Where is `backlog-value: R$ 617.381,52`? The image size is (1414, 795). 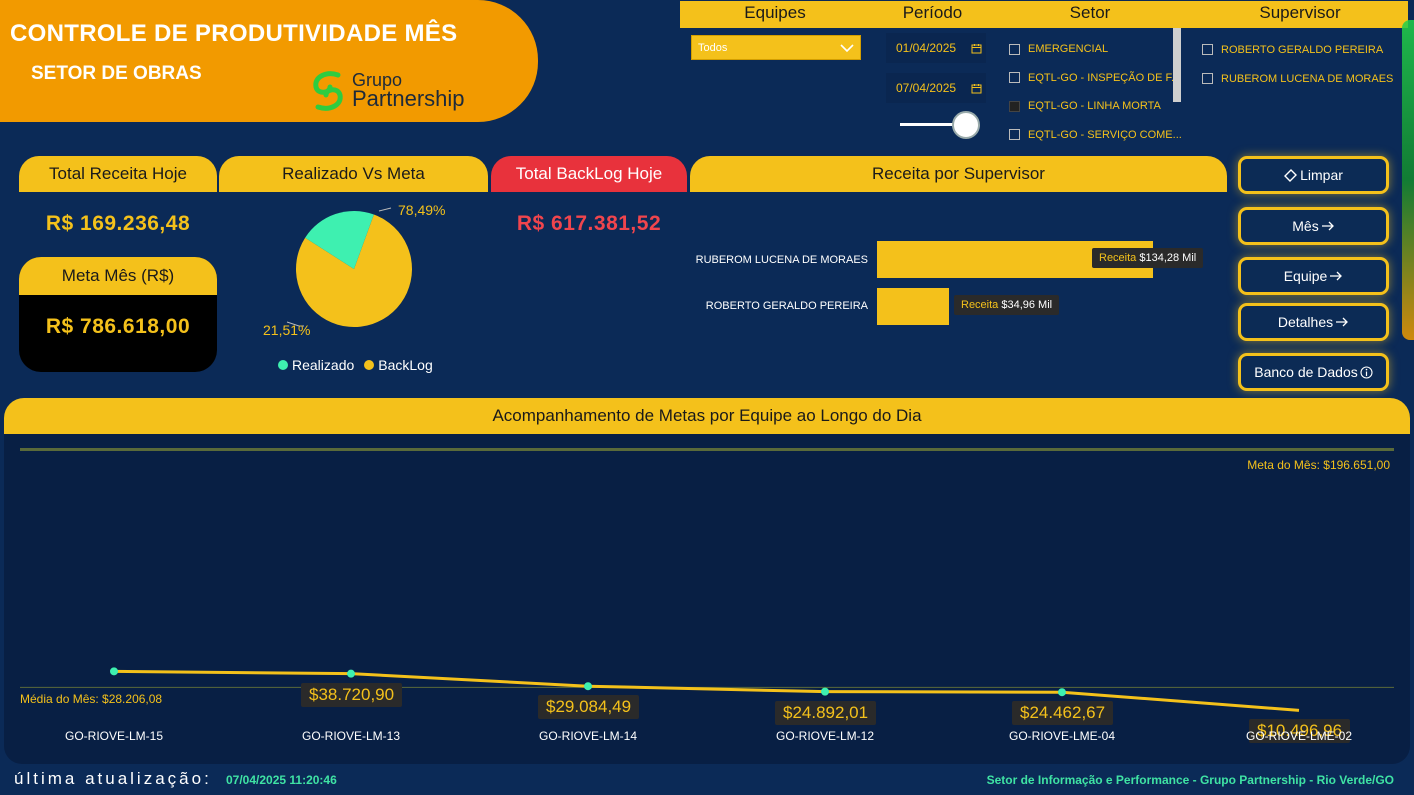 backlog-value: R$ 617.381,52 is located at coordinates (589, 223).